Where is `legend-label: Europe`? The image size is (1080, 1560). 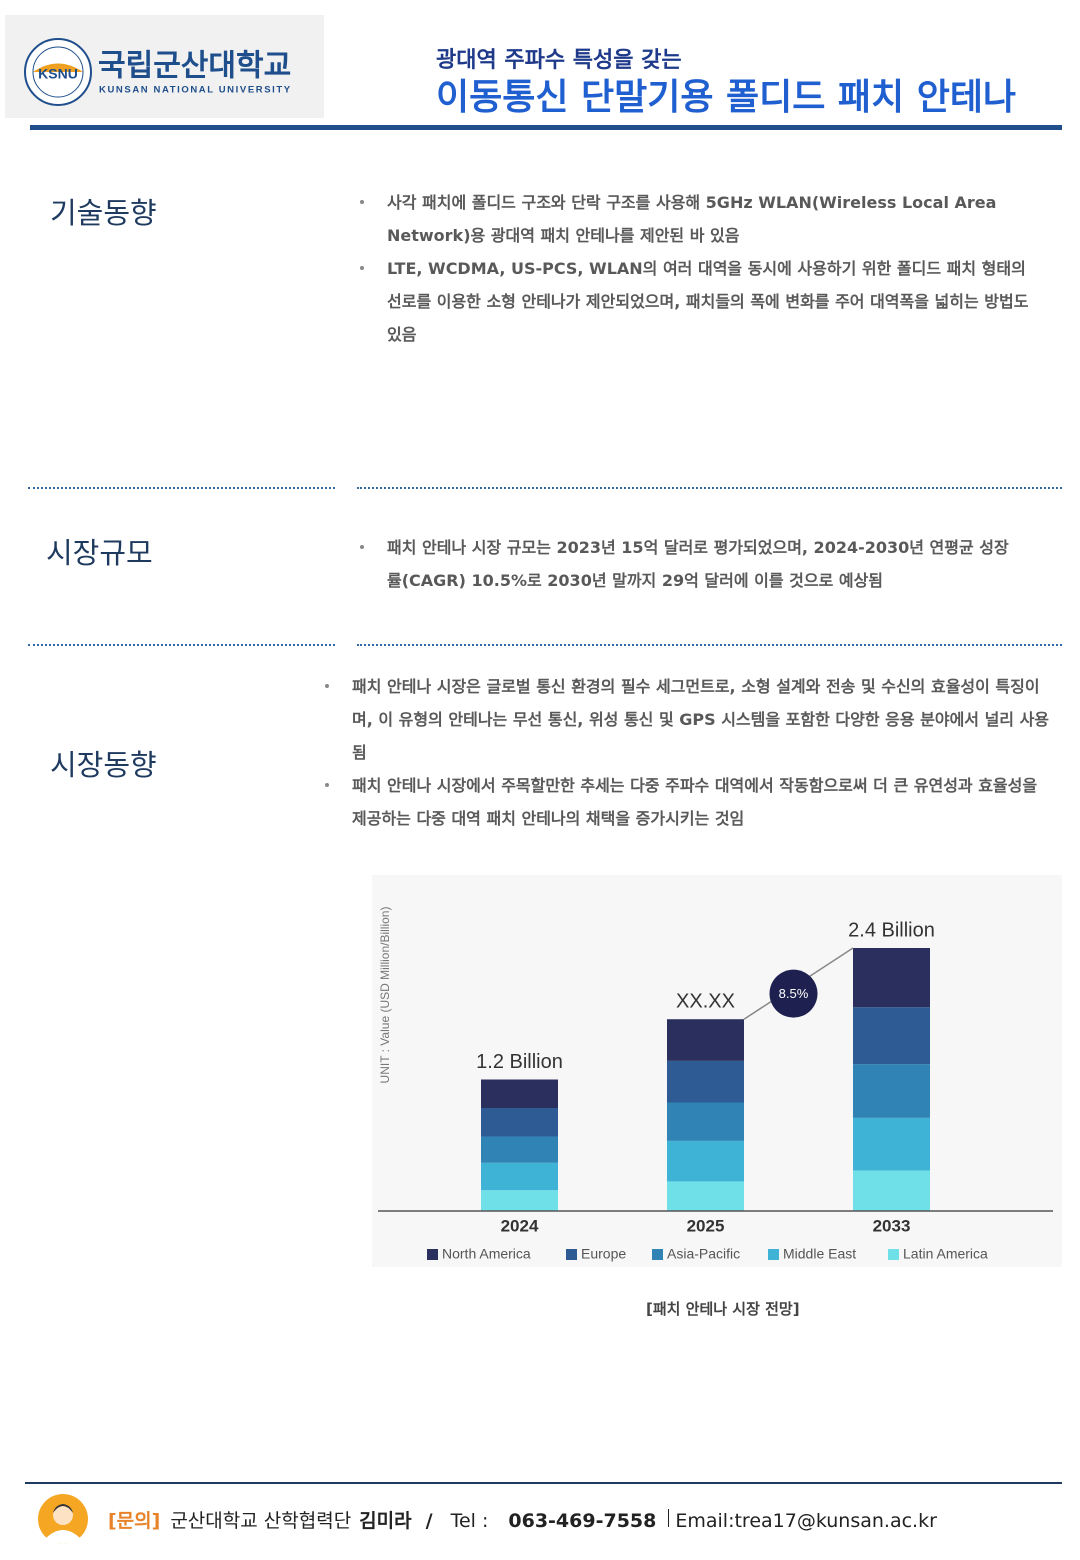
legend-label: Europe is located at coordinates (603, 1254).